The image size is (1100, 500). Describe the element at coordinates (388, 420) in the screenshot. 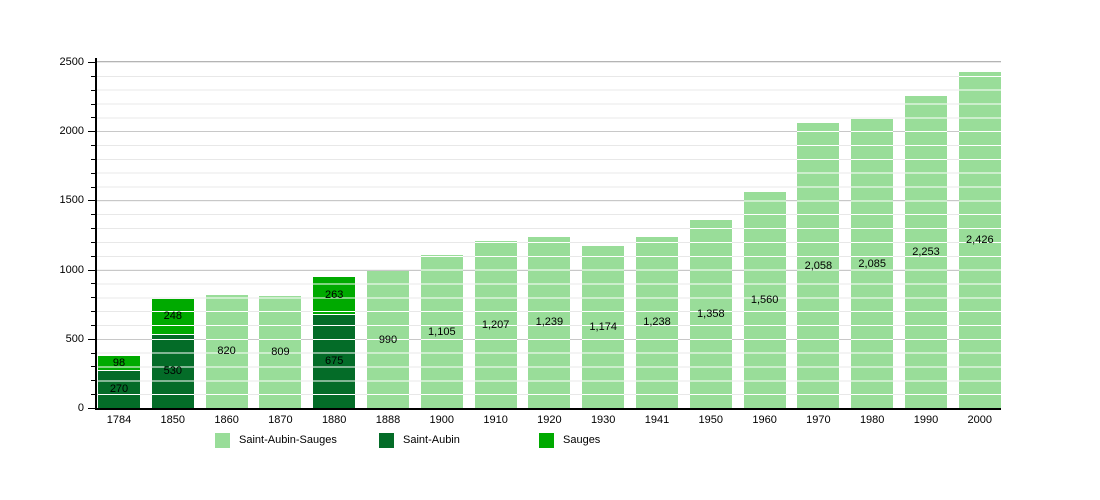

I see `x-tick-label-1888: 1888` at that location.